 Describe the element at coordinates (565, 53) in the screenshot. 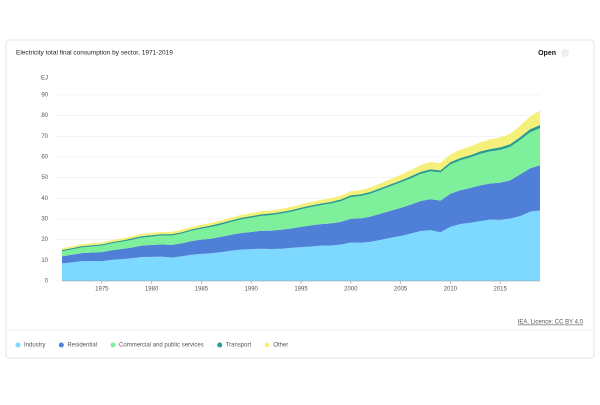

I see `open-icon` at that location.